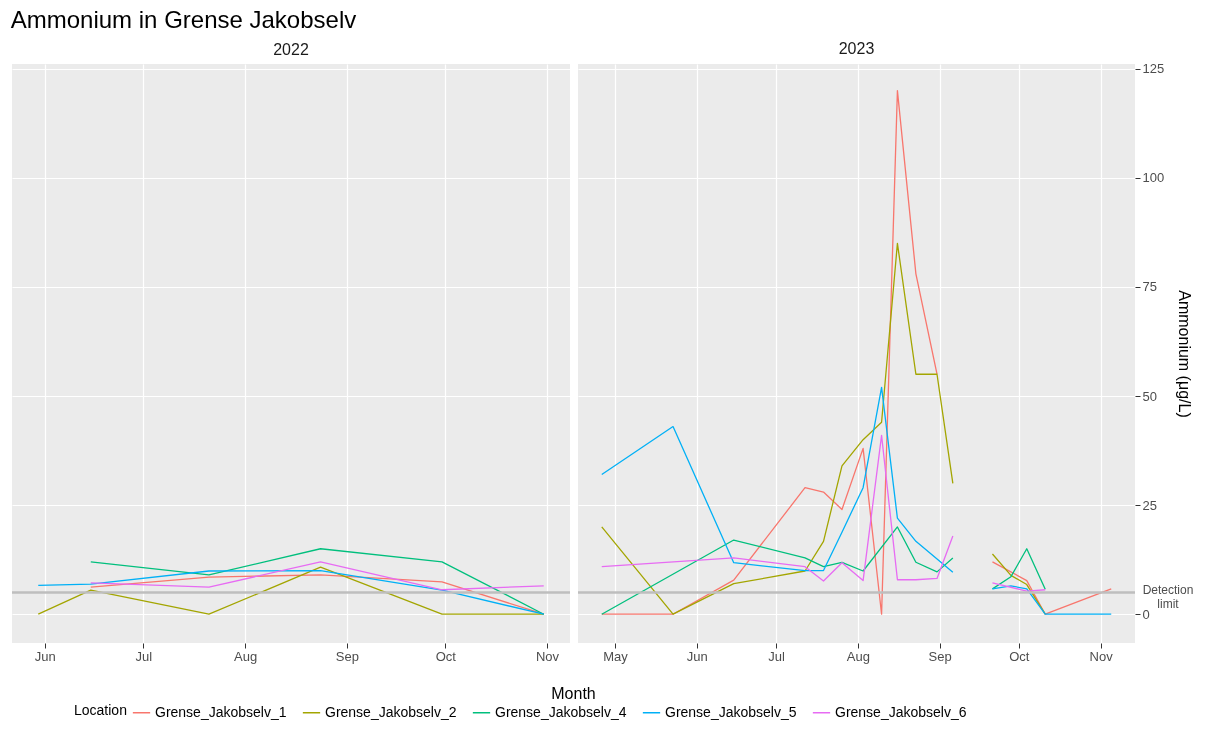 The image size is (1207, 729). What do you see at coordinates (731, 711) in the screenshot?
I see `legend-label: Grense_Jakobselv_5` at bounding box center [731, 711].